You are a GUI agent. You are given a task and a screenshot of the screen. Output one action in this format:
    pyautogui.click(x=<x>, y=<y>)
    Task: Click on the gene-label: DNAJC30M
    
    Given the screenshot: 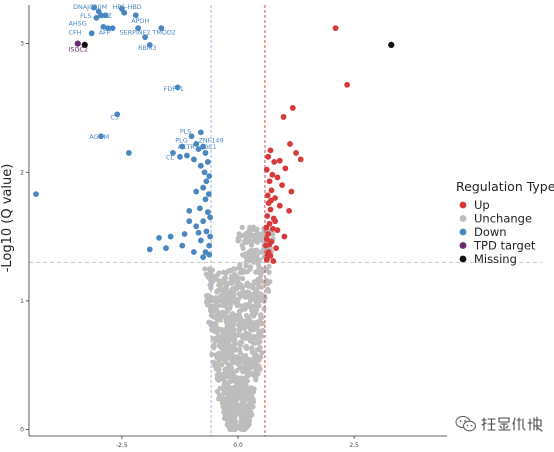 What is the action you would take?
    pyautogui.click(x=90, y=7)
    